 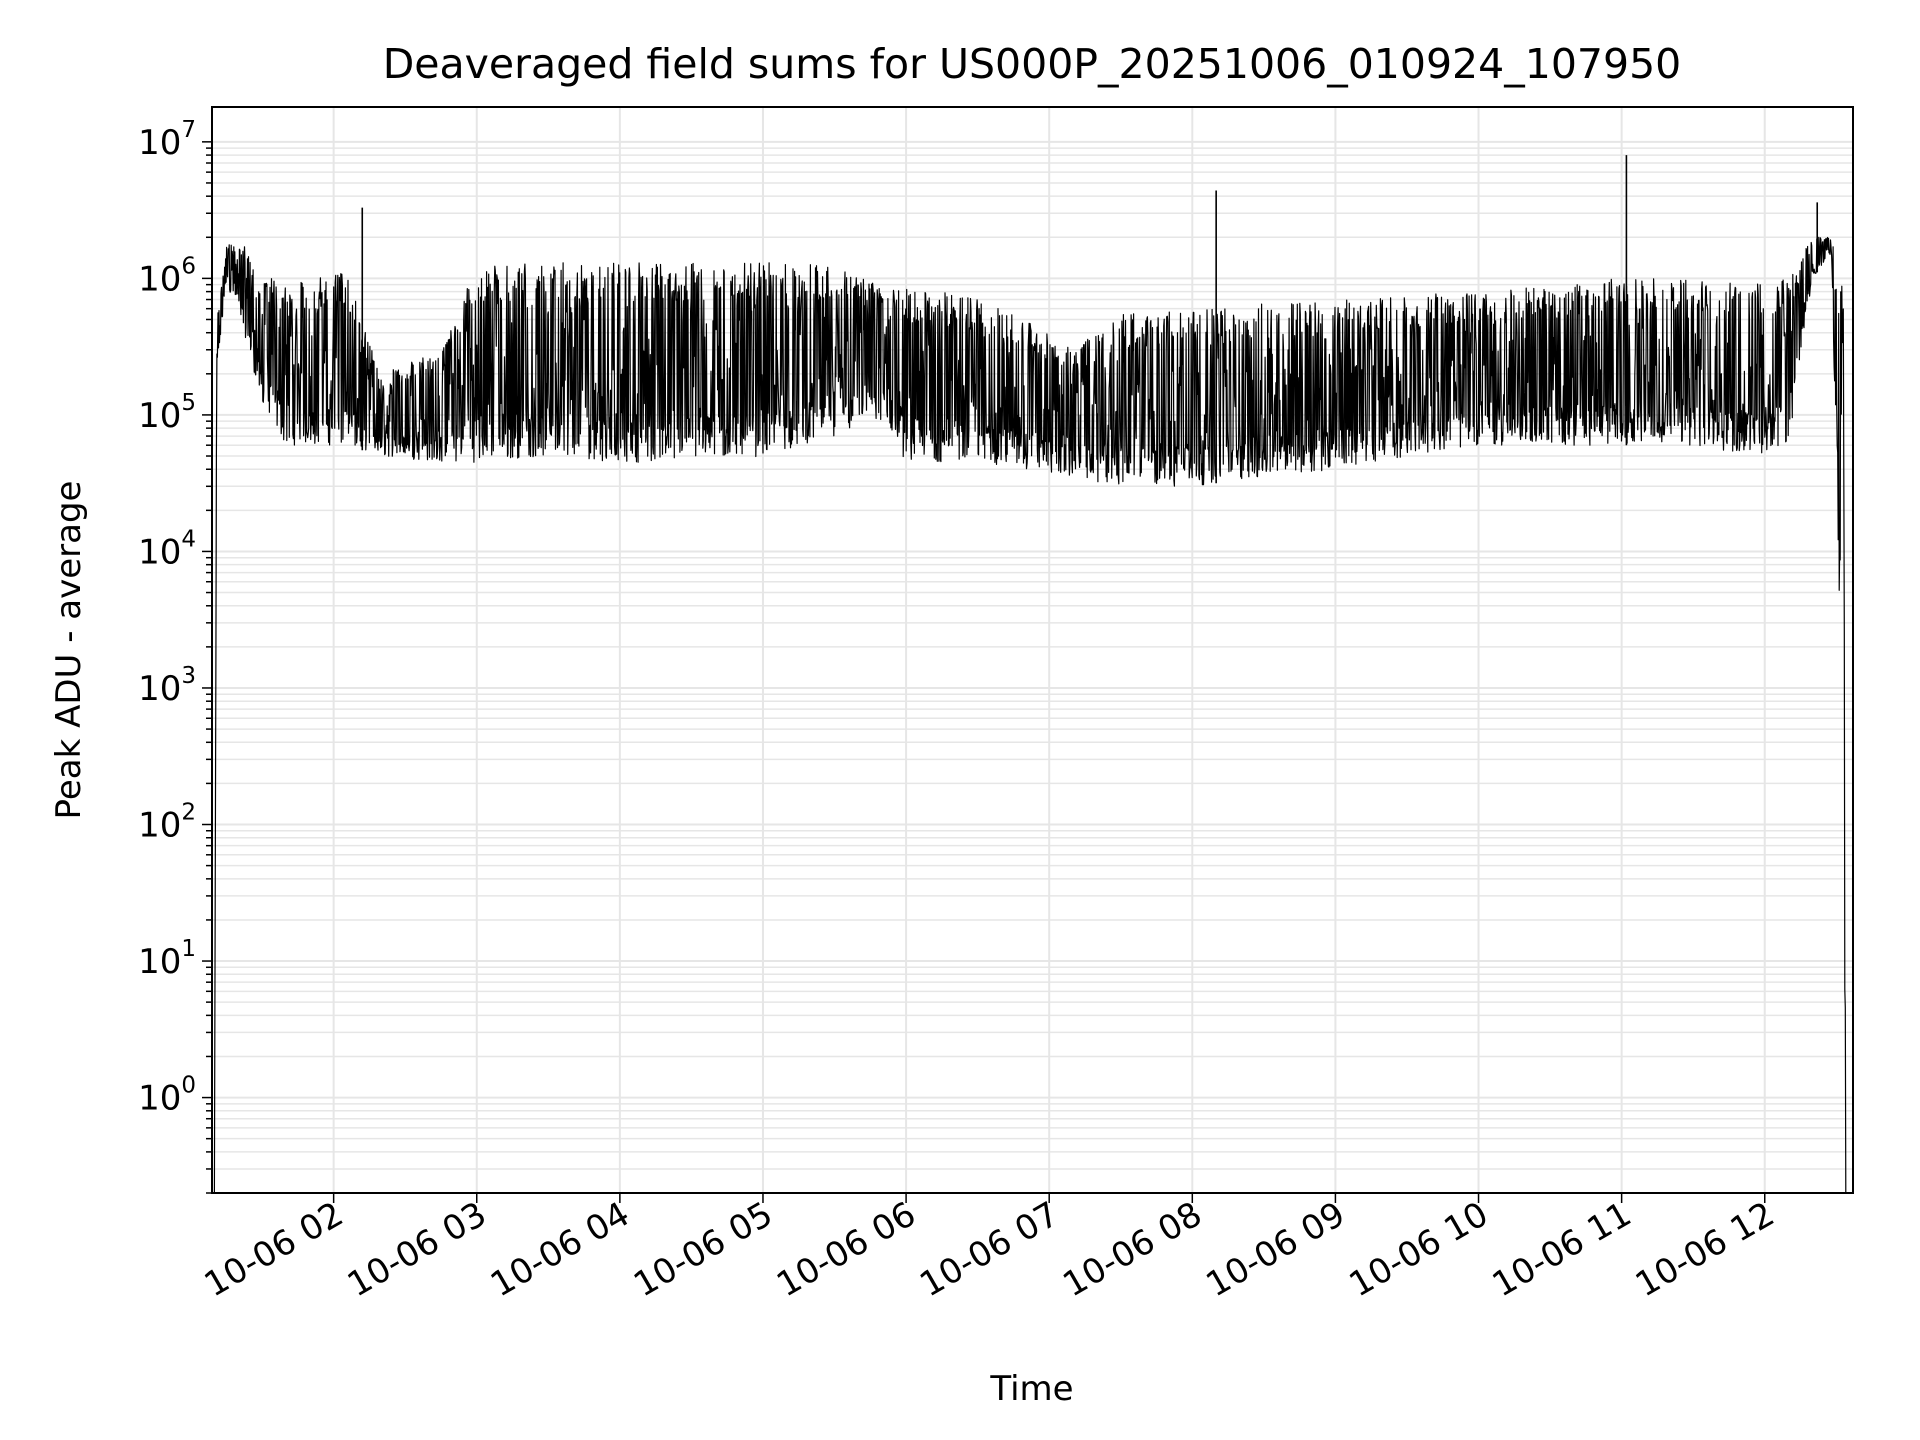 What do you see at coordinates (69, 650) in the screenshot?
I see `y-axis-label: Peak ADU - average` at bounding box center [69, 650].